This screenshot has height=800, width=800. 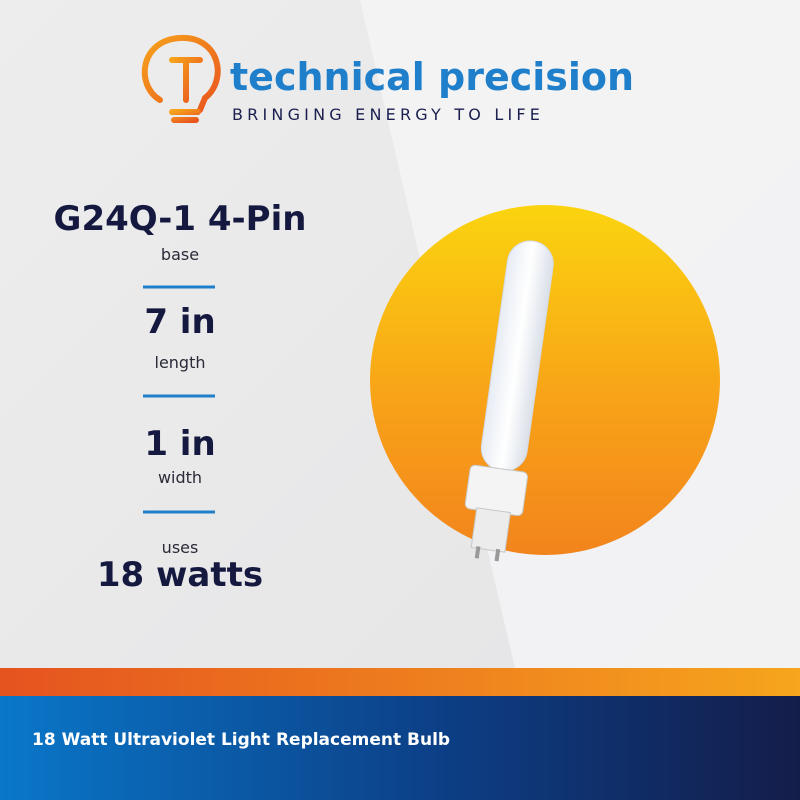 I want to click on spec-value: G24Q-1 4-Pin, so click(x=180, y=219).